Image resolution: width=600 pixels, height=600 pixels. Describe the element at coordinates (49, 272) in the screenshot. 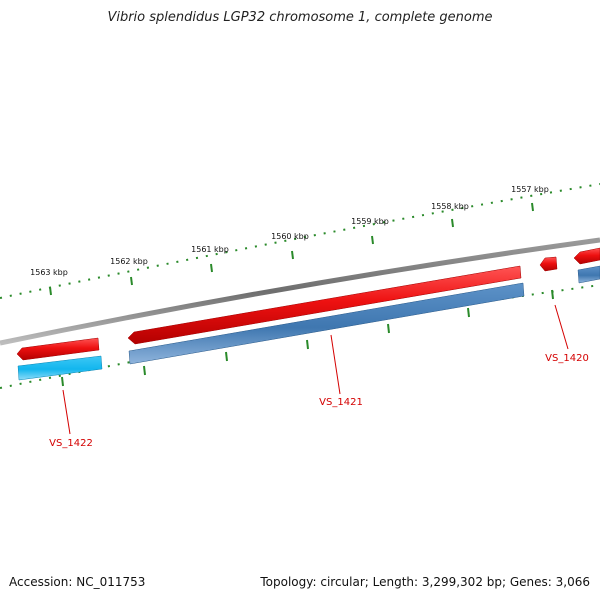

I see `tick-label-1563: 1563 kbp` at that location.